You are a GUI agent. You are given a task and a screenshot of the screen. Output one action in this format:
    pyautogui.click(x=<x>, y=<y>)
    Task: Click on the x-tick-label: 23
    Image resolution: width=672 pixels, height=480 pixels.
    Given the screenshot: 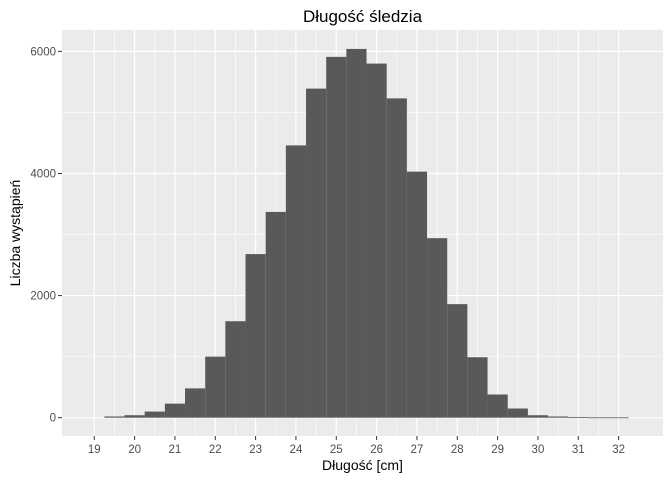 What is the action you would take?
    pyautogui.click(x=255, y=450)
    